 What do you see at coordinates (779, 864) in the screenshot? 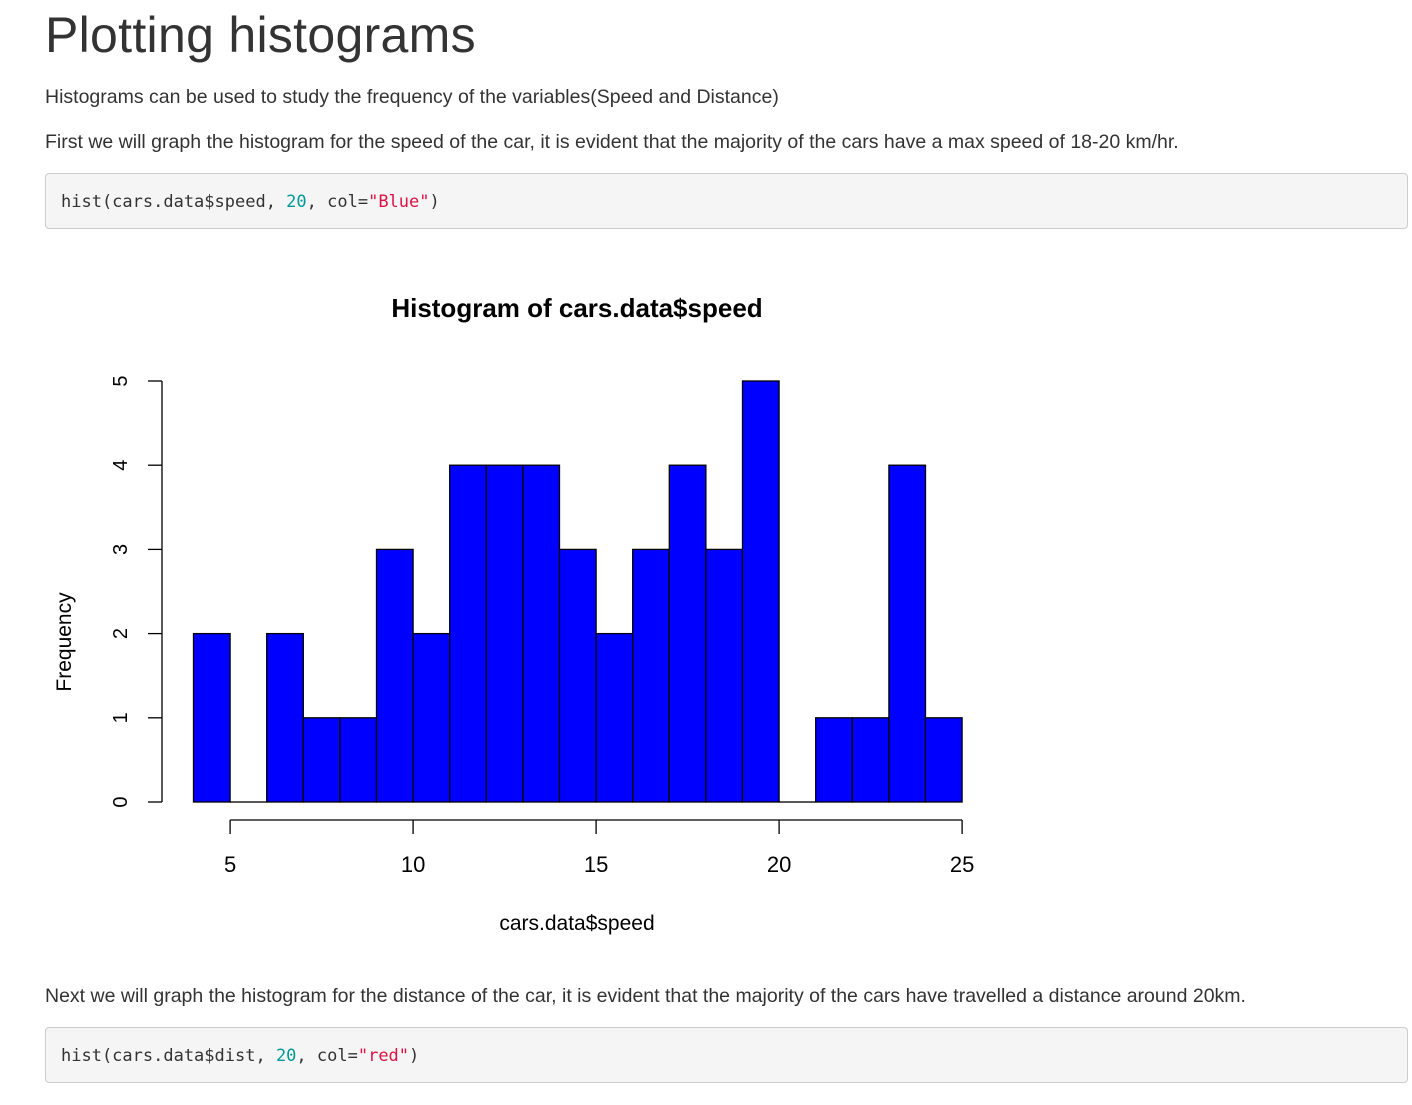
I see `x-tick-label: 20` at bounding box center [779, 864].